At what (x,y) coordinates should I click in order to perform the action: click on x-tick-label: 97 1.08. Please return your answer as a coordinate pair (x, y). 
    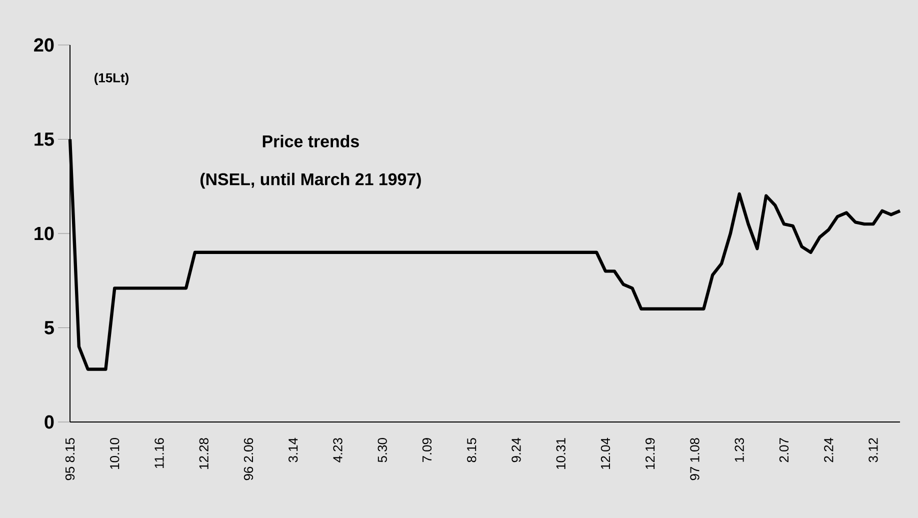
    Looking at the image, I should click on (695, 459).